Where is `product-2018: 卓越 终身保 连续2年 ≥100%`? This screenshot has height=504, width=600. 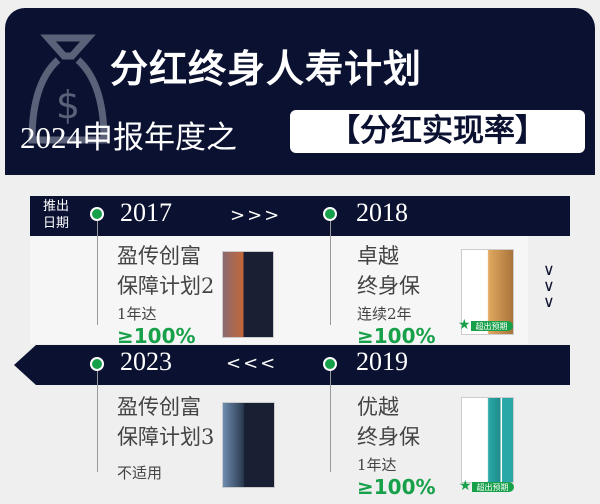
product-2018: 卓越 终身保 连续2年 ≥100% is located at coordinates (396, 294).